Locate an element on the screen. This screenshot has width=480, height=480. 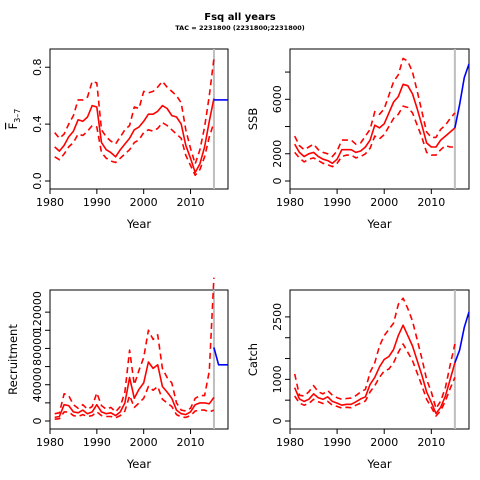
f-ytick-label: 0.0 is located at coordinates (37, 181).